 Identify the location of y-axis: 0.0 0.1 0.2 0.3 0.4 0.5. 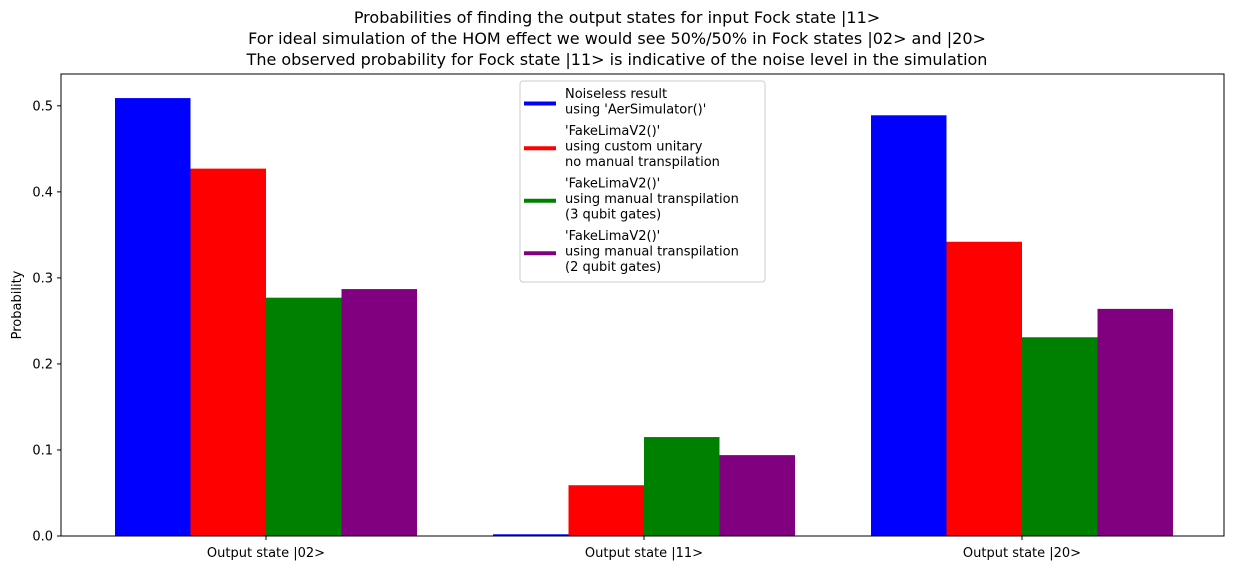
(46, 322).